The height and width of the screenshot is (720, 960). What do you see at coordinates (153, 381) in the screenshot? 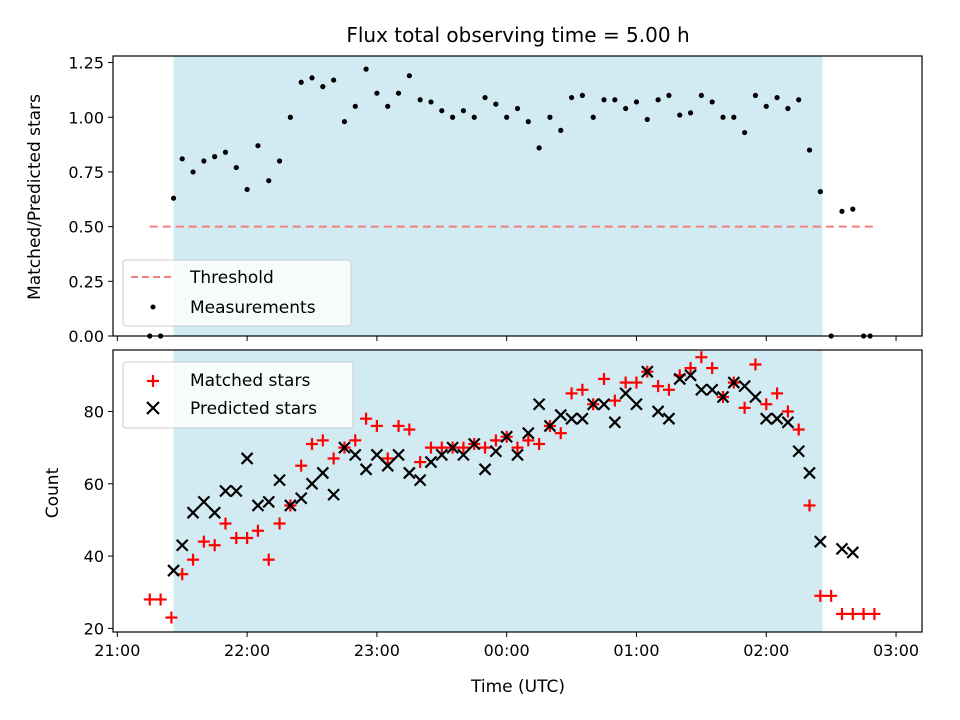
I see `matched-legend-swatch` at bounding box center [153, 381].